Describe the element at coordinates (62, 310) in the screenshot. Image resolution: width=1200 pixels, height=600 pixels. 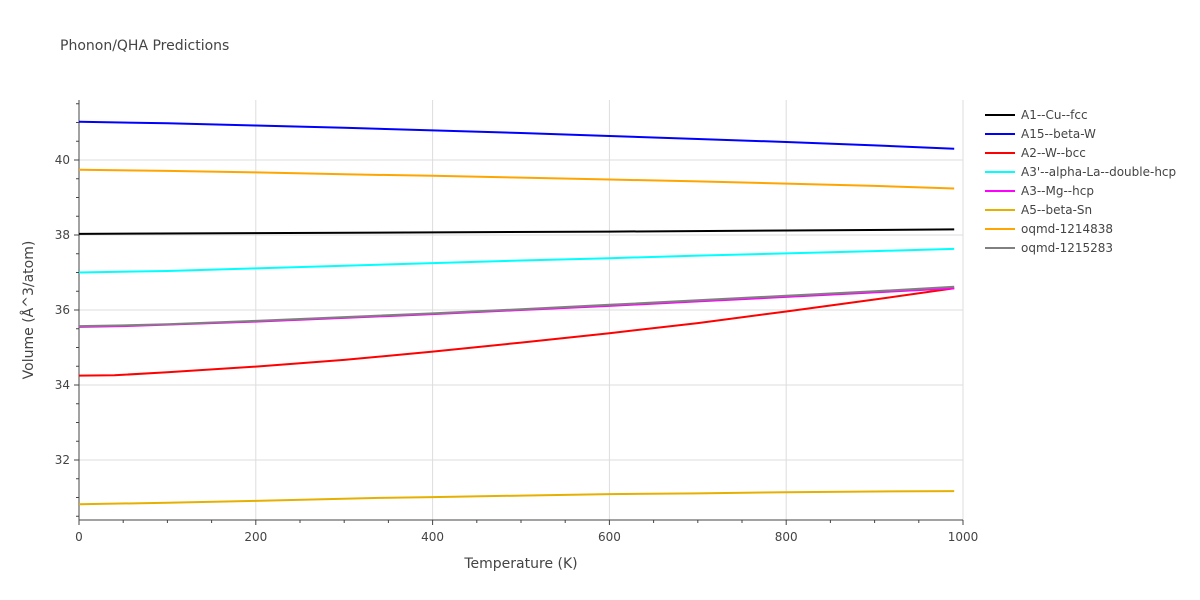
I see `y-tick-label: 36` at that location.